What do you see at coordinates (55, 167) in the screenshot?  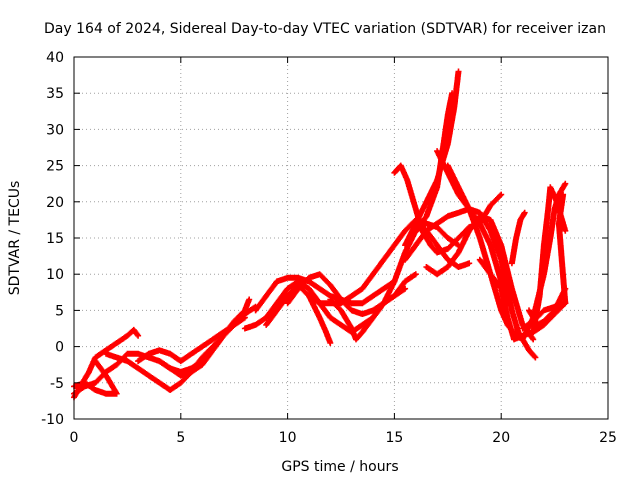 I see `y-tick-label: 25` at bounding box center [55, 167].